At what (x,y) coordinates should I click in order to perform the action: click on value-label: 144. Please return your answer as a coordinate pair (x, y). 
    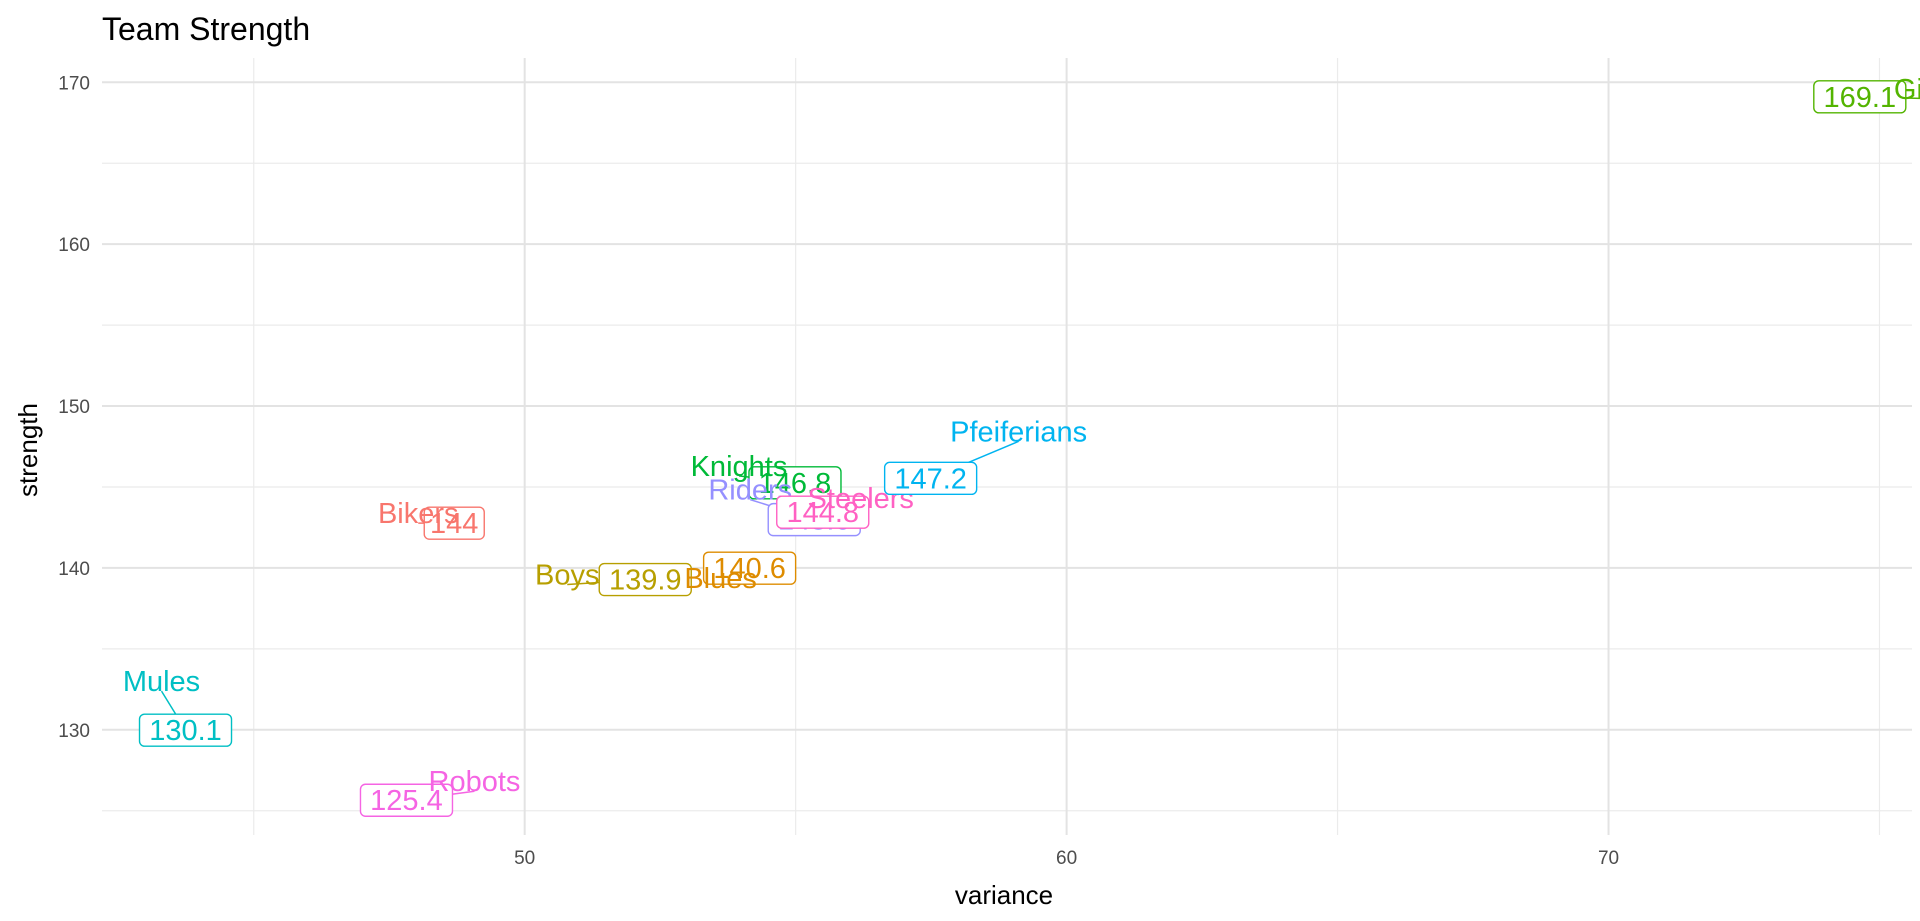
    Looking at the image, I should click on (454, 524).